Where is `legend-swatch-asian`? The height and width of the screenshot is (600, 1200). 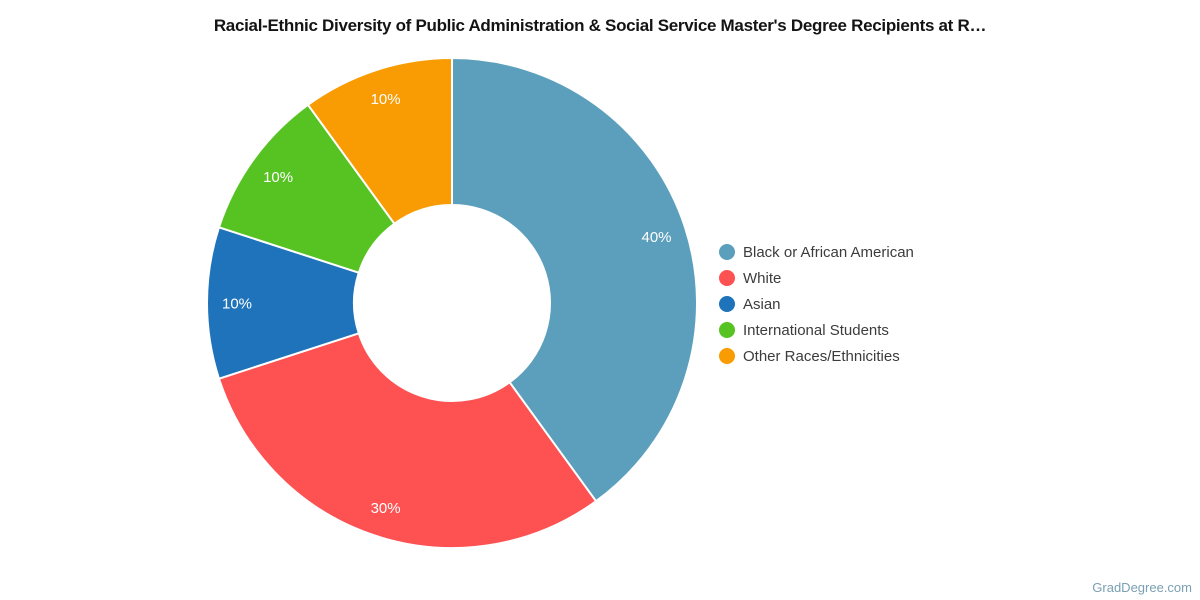 legend-swatch-asian is located at coordinates (727, 304).